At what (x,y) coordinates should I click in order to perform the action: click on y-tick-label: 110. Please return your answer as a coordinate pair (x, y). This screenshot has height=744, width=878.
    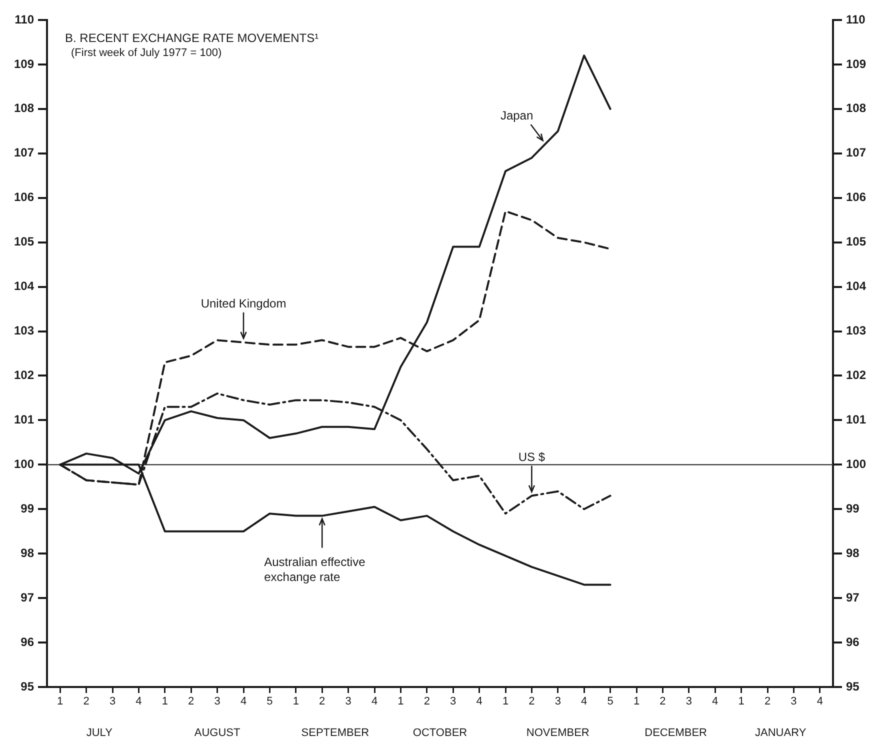
    Looking at the image, I should click on (24, 19).